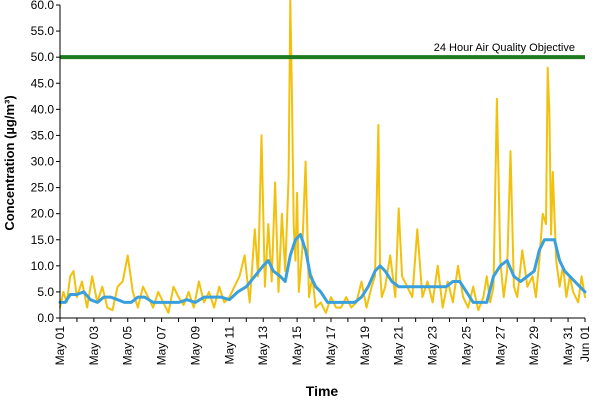 This screenshot has width=600, height=405. I want to click on objective-label: 24 Hour Air Quality Objective, so click(504, 48).